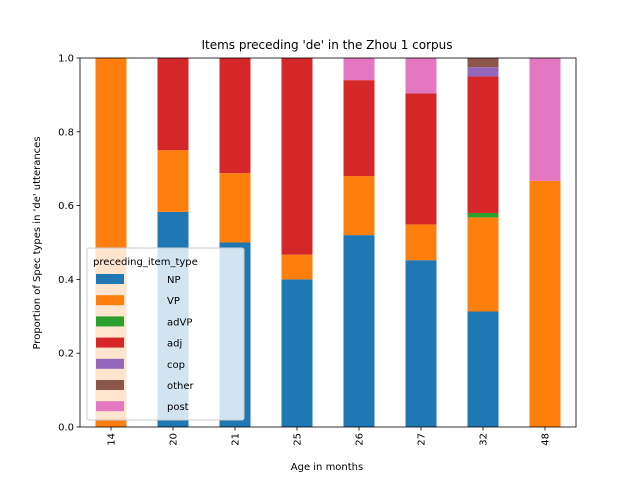 This screenshot has width=640, height=480. Describe the element at coordinates (112, 439) in the screenshot. I see `x-tick-label: 14` at that location.